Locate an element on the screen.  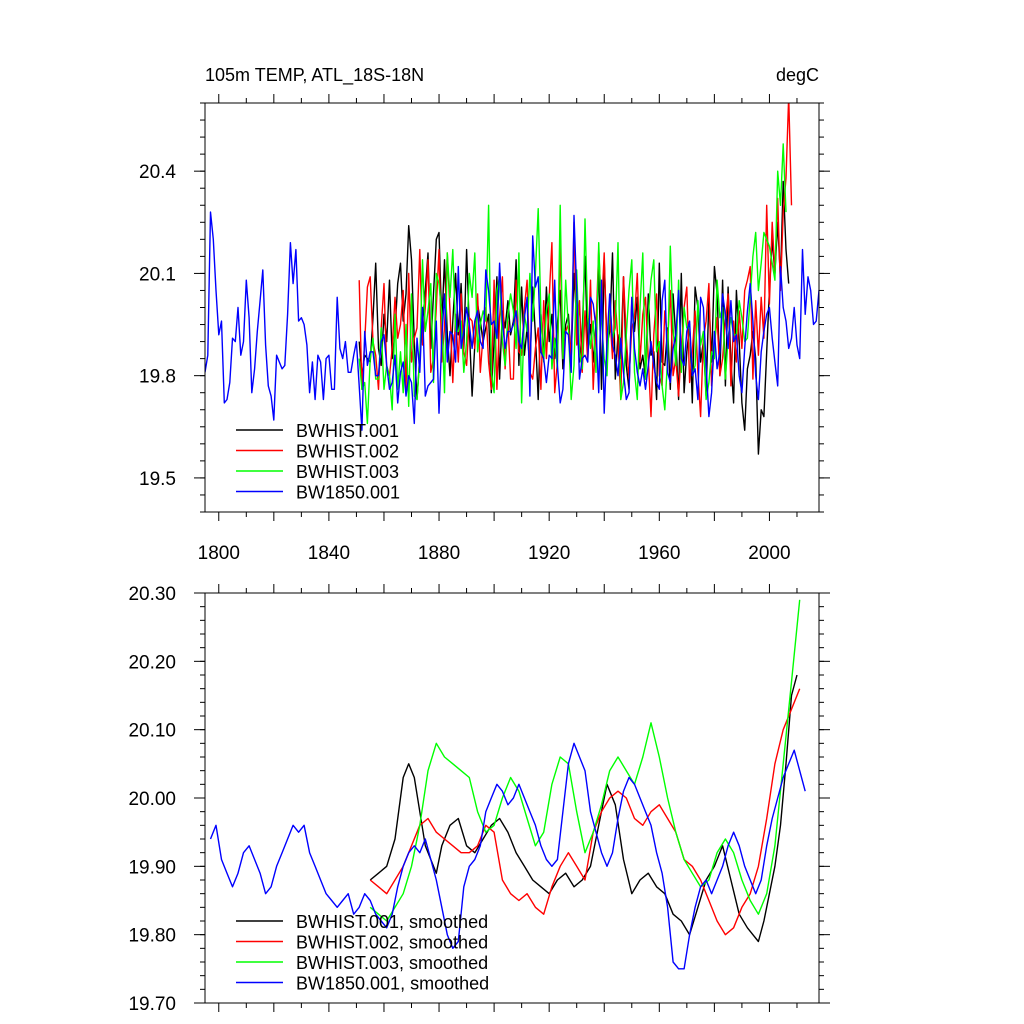
x-tick-label: 1920 is located at coordinates (549, 553).